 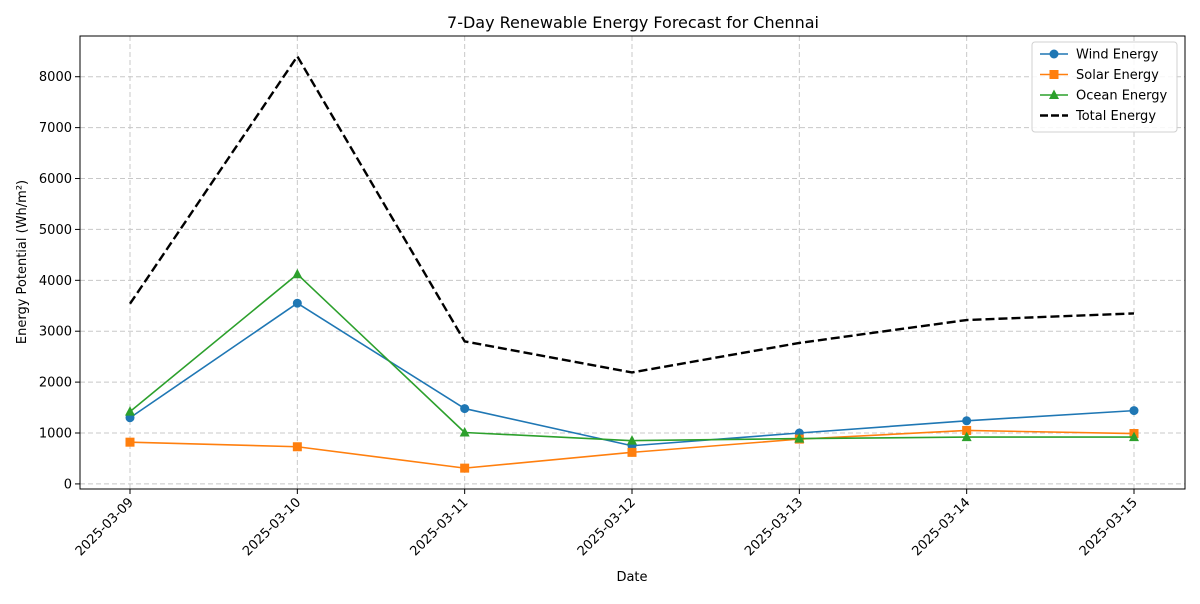 What do you see at coordinates (55, 179) in the screenshot?
I see `y-tick-label: 6000` at bounding box center [55, 179].